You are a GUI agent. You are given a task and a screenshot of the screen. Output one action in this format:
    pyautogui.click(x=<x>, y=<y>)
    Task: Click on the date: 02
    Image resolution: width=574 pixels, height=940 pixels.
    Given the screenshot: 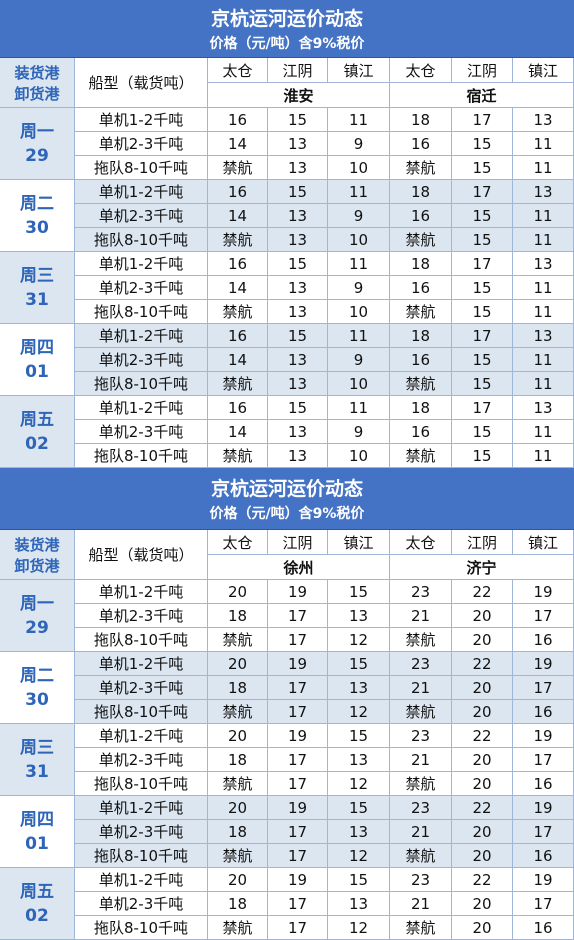 What is the action you would take?
    pyautogui.click(x=37, y=443)
    